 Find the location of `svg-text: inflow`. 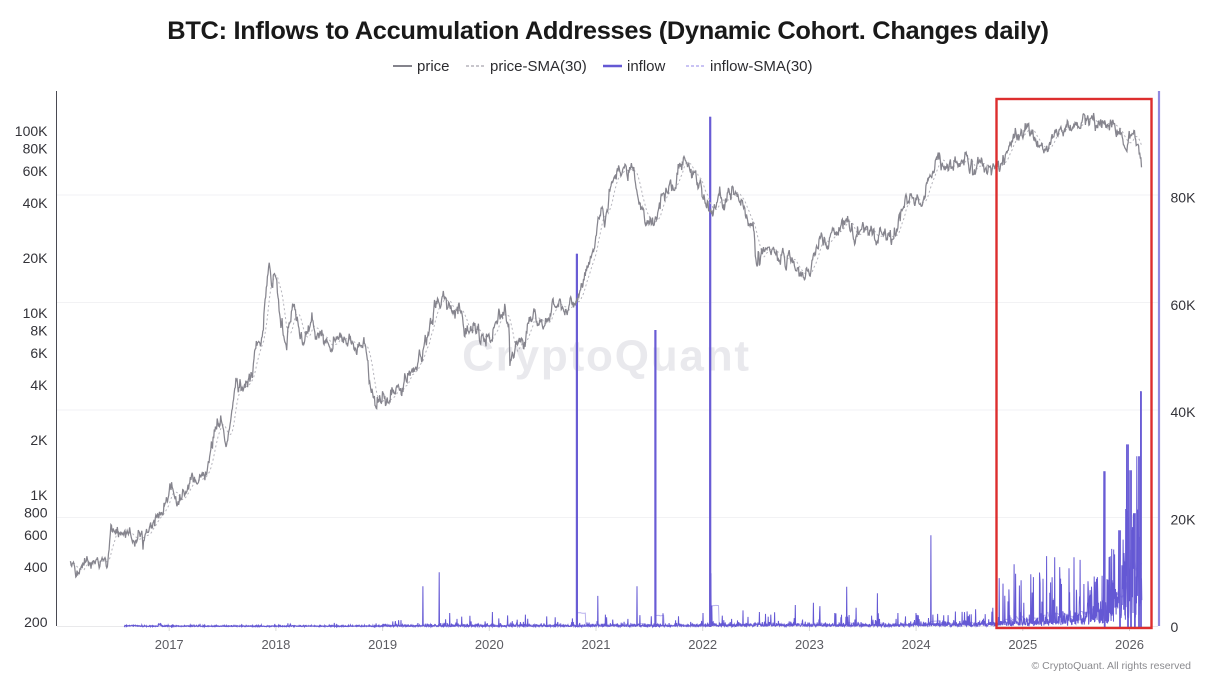

svg-text: inflow is located at coordinates (646, 66).